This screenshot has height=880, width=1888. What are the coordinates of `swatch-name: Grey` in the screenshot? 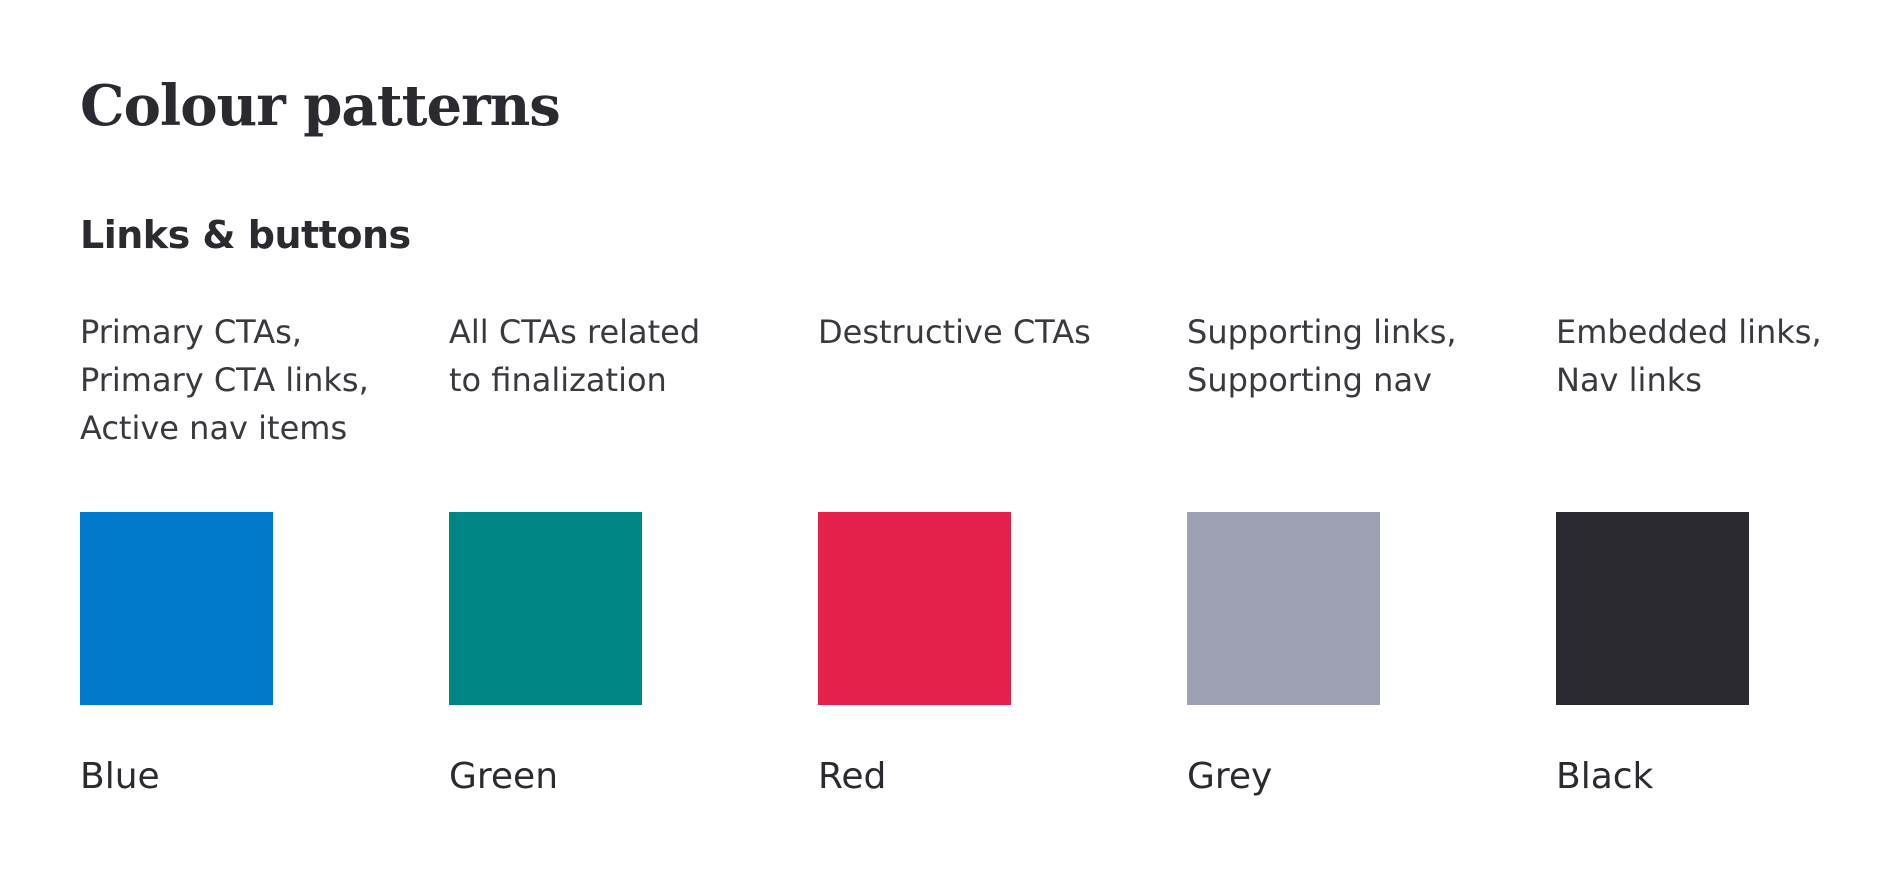 It's located at (1230, 776).